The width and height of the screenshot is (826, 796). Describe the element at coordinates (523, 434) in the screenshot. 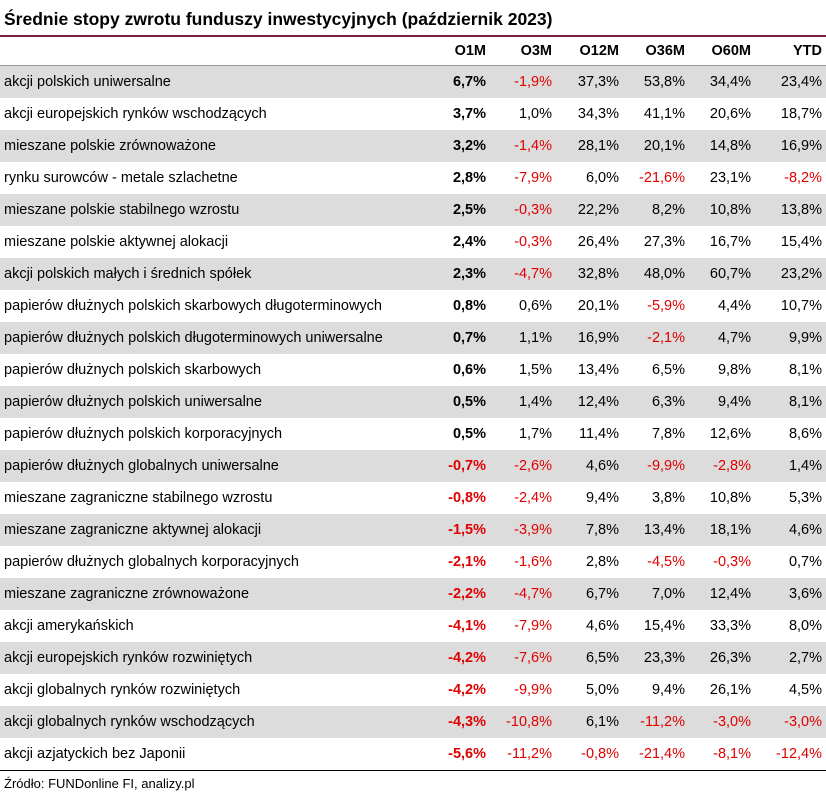

I see `value-cell-o3m: 1,7%` at that location.